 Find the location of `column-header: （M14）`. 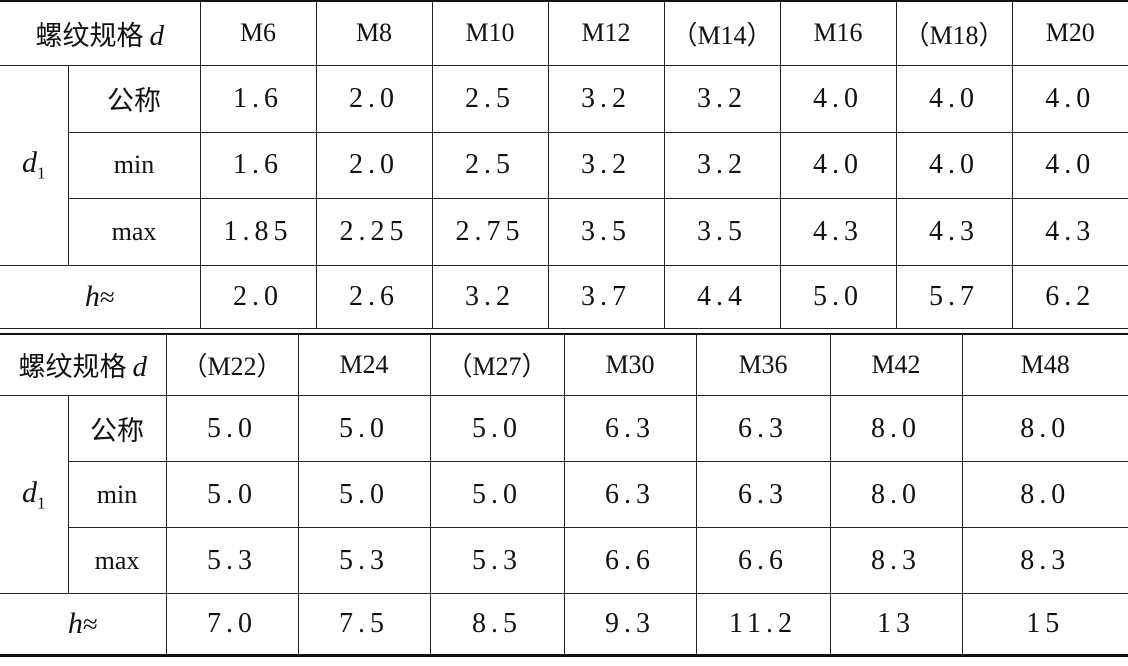

column-header: （M14） is located at coordinates (722, 33).